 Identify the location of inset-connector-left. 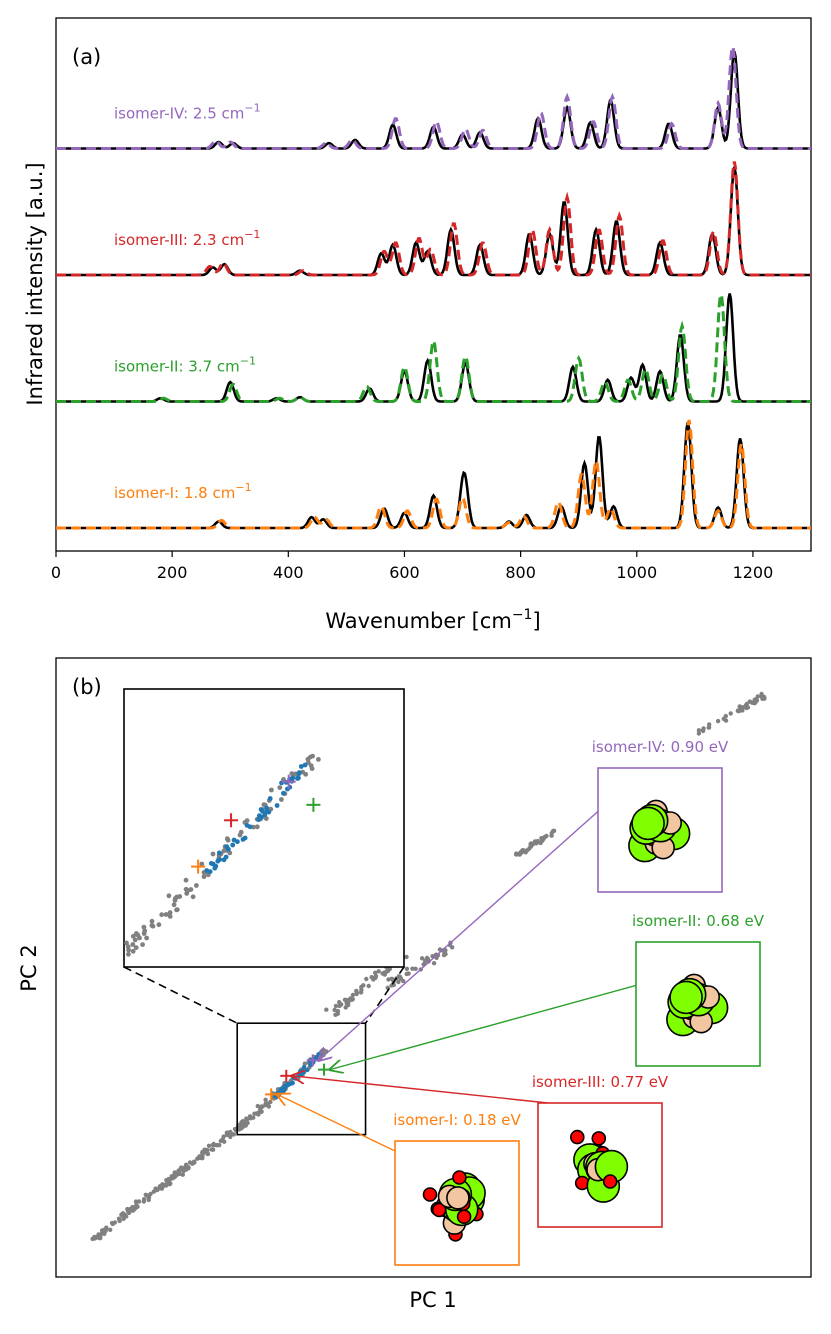
(180, 995).